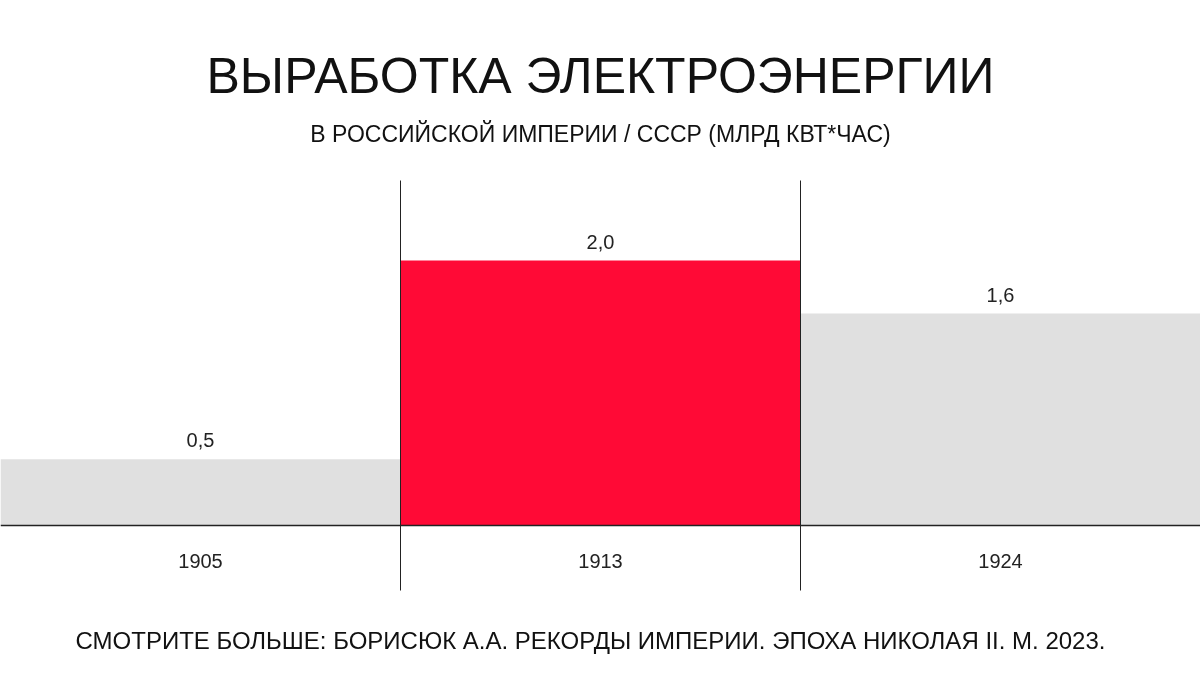 The height and width of the screenshot is (675, 1200). Describe the element at coordinates (600, 241) in the screenshot. I see `data-label: 2,0` at that location.